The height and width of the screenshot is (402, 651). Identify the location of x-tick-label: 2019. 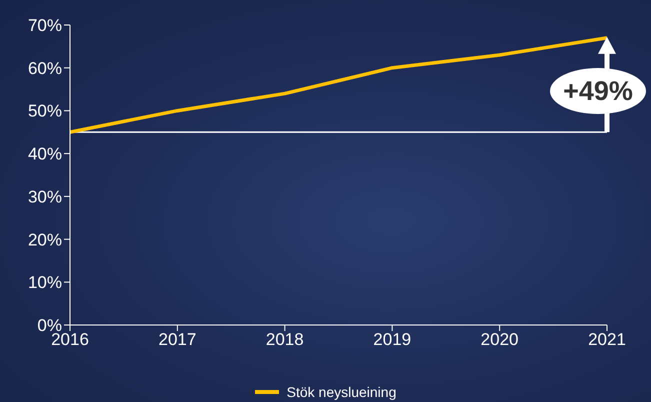
(392, 340).